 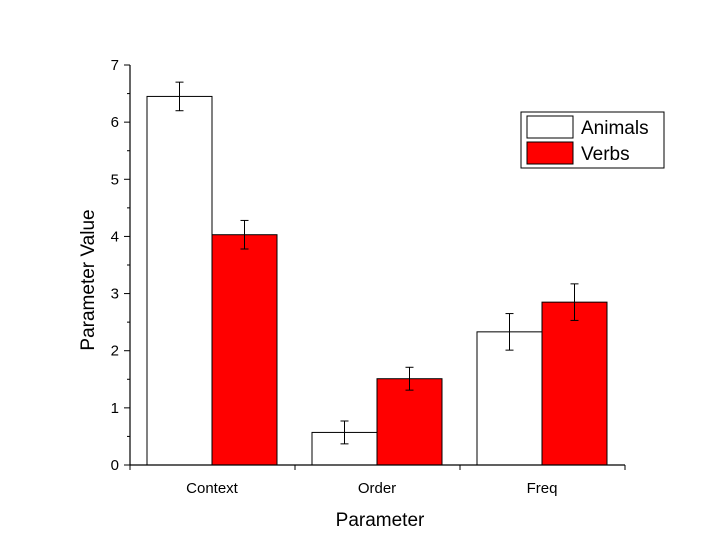 I want to click on y-tick-label: 3, so click(x=115, y=294).